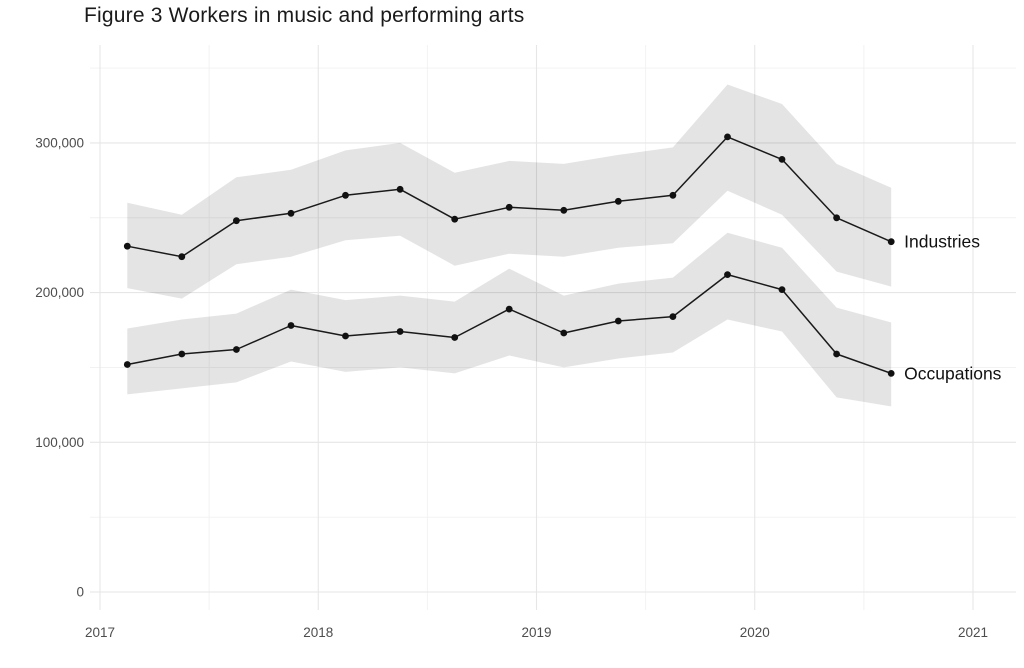 The height and width of the screenshot is (668, 1024). I want to click on y-tick-label: 300,000, so click(59, 142).